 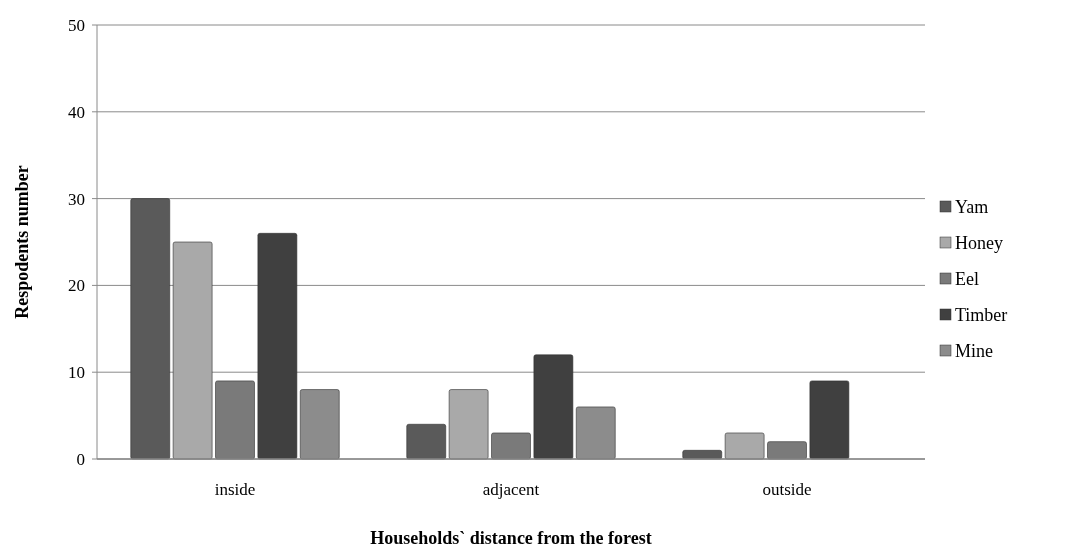 What do you see at coordinates (511, 489) in the screenshot?
I see `x-tick-label: adjacent` at bounding box center [511, 489].